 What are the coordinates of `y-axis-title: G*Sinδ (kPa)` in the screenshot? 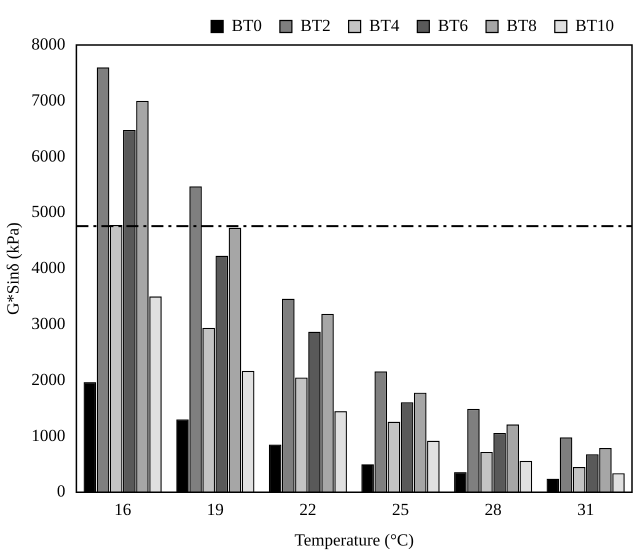 It's located at (13, 268).